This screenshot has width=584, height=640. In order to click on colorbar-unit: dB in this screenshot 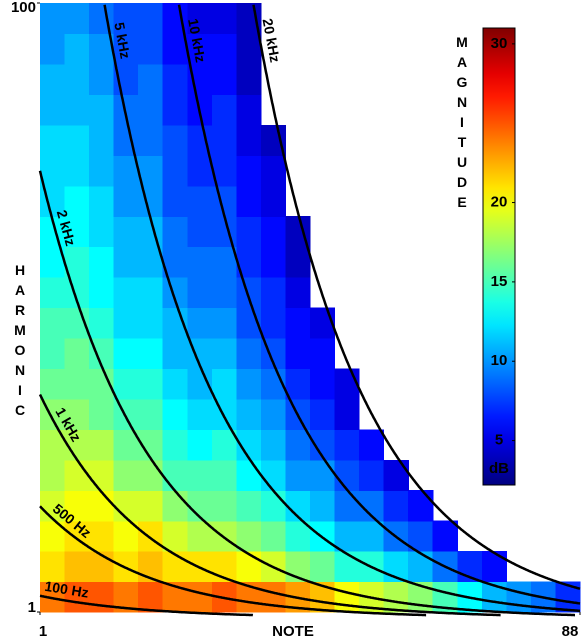, I will do `click(499, 468)`.